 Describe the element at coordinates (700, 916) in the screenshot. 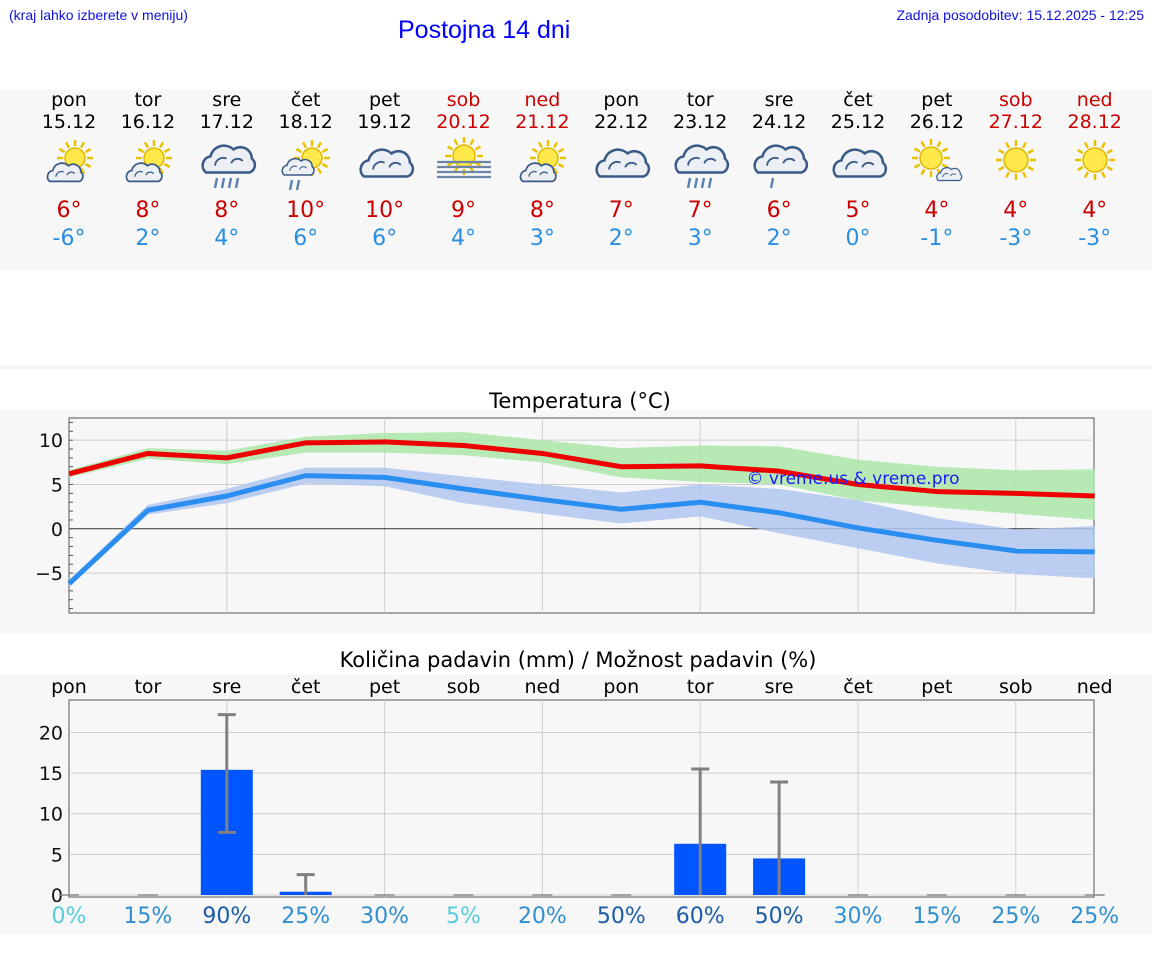

I see `precip-probability: 60%` at that location.